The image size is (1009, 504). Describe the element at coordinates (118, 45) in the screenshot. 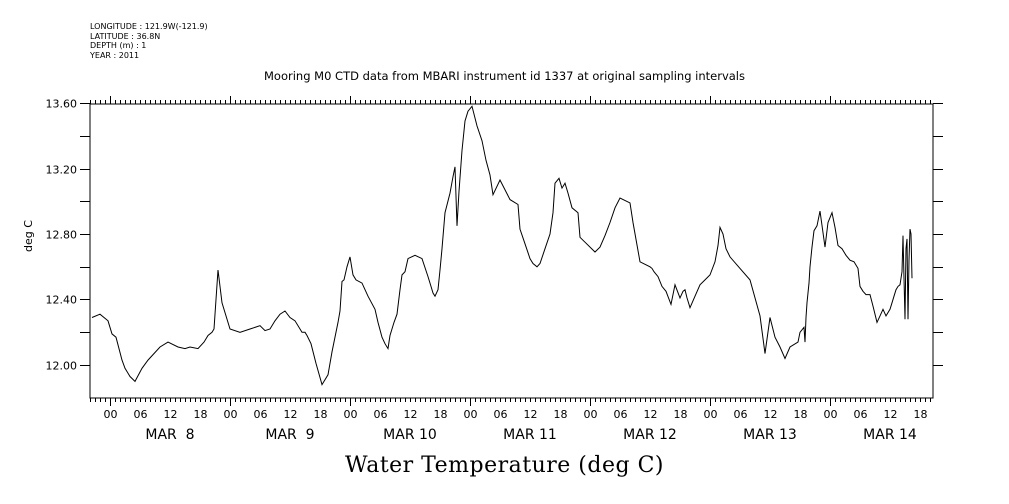

I see `depth-text: DEPTH (m) : 1` at that location.